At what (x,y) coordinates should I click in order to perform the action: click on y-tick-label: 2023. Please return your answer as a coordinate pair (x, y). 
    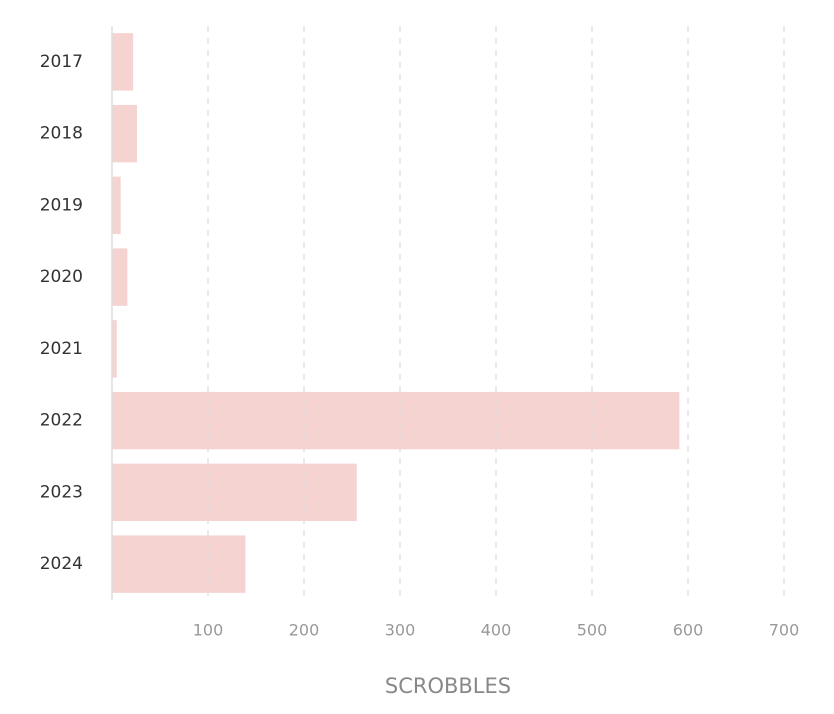
    Looking at the image, I should click on (61, 492).